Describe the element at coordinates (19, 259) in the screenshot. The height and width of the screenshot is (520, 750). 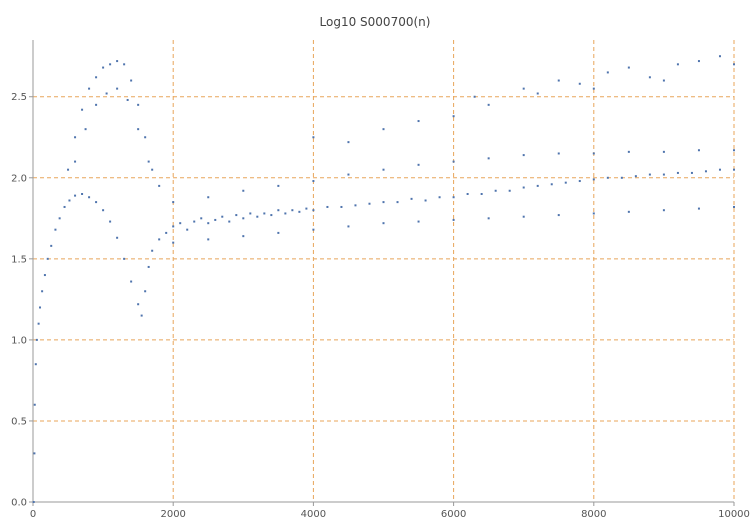
I see `y-tick-label: 1.5` at that location.